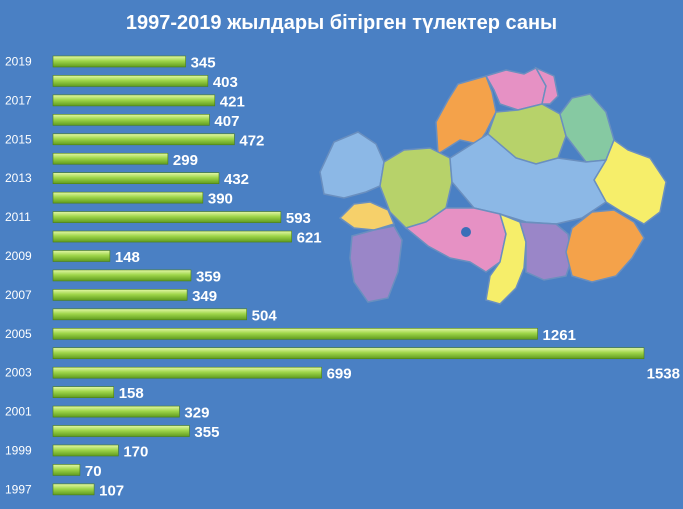 The width and height of the screenshot is (683, 509). Describe the element at coordinates (208, 276) in the screenshot. I see `data-label: 359` at that location.